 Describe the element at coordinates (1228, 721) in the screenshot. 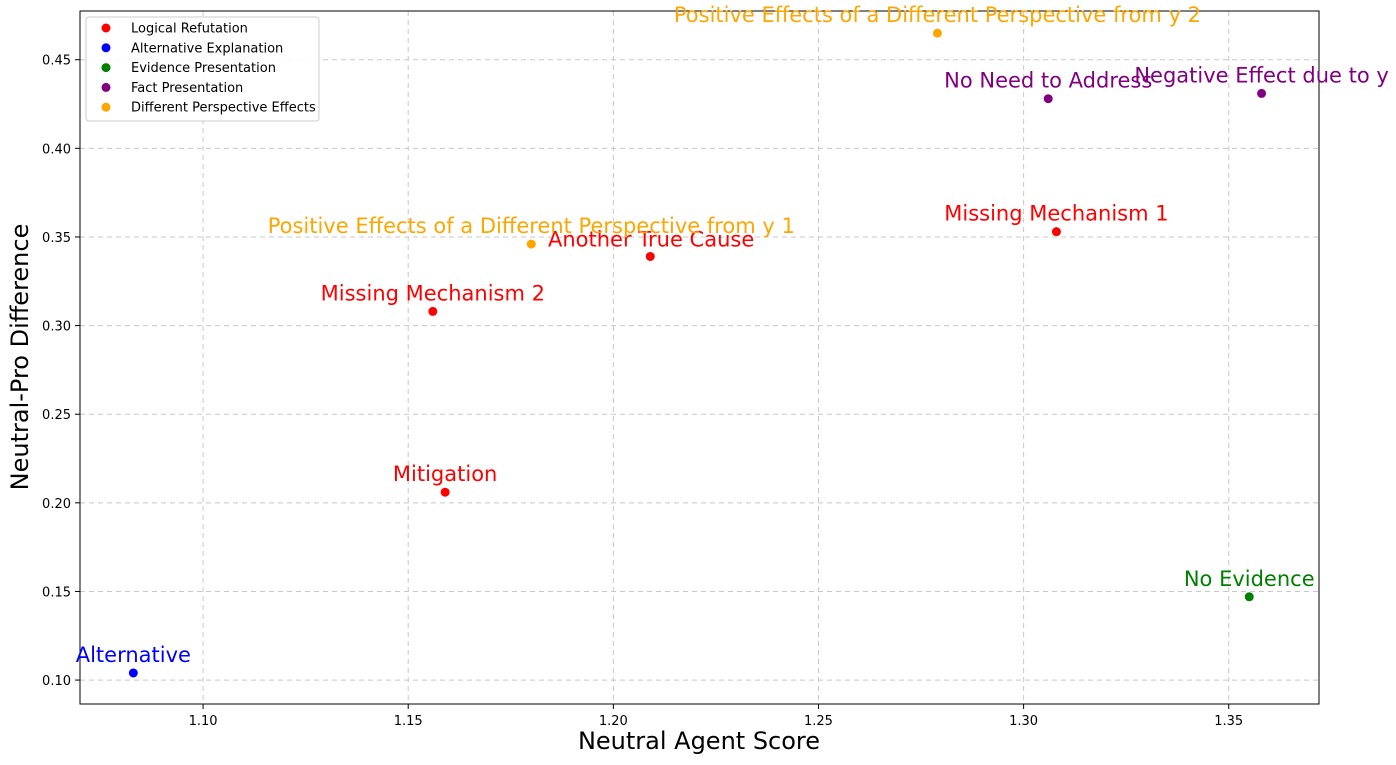

I see `x-tick-label: 1.35` at that location.